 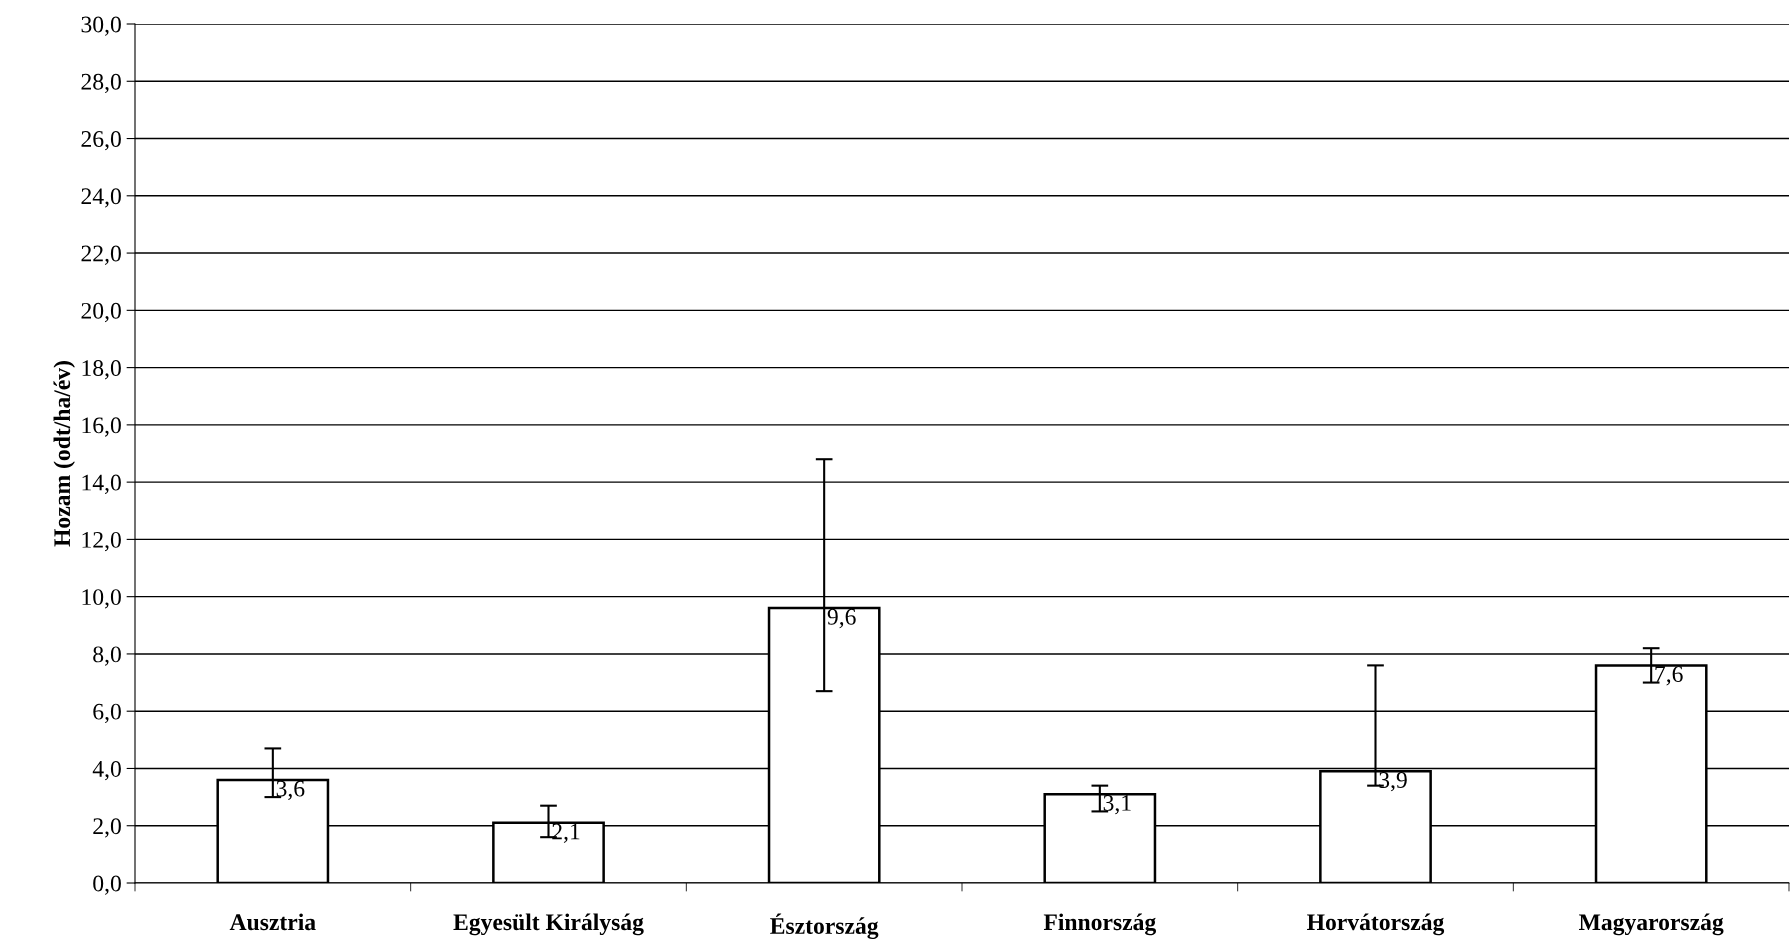 I want to click on y-tick-label: 24,0, so click(x=101, y=198).